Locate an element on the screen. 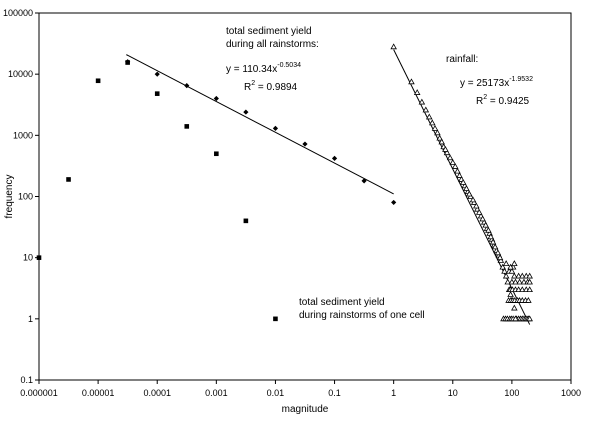  equation-all-rainstorms-base: y = 110.34x is located at coordinates (251, 69).